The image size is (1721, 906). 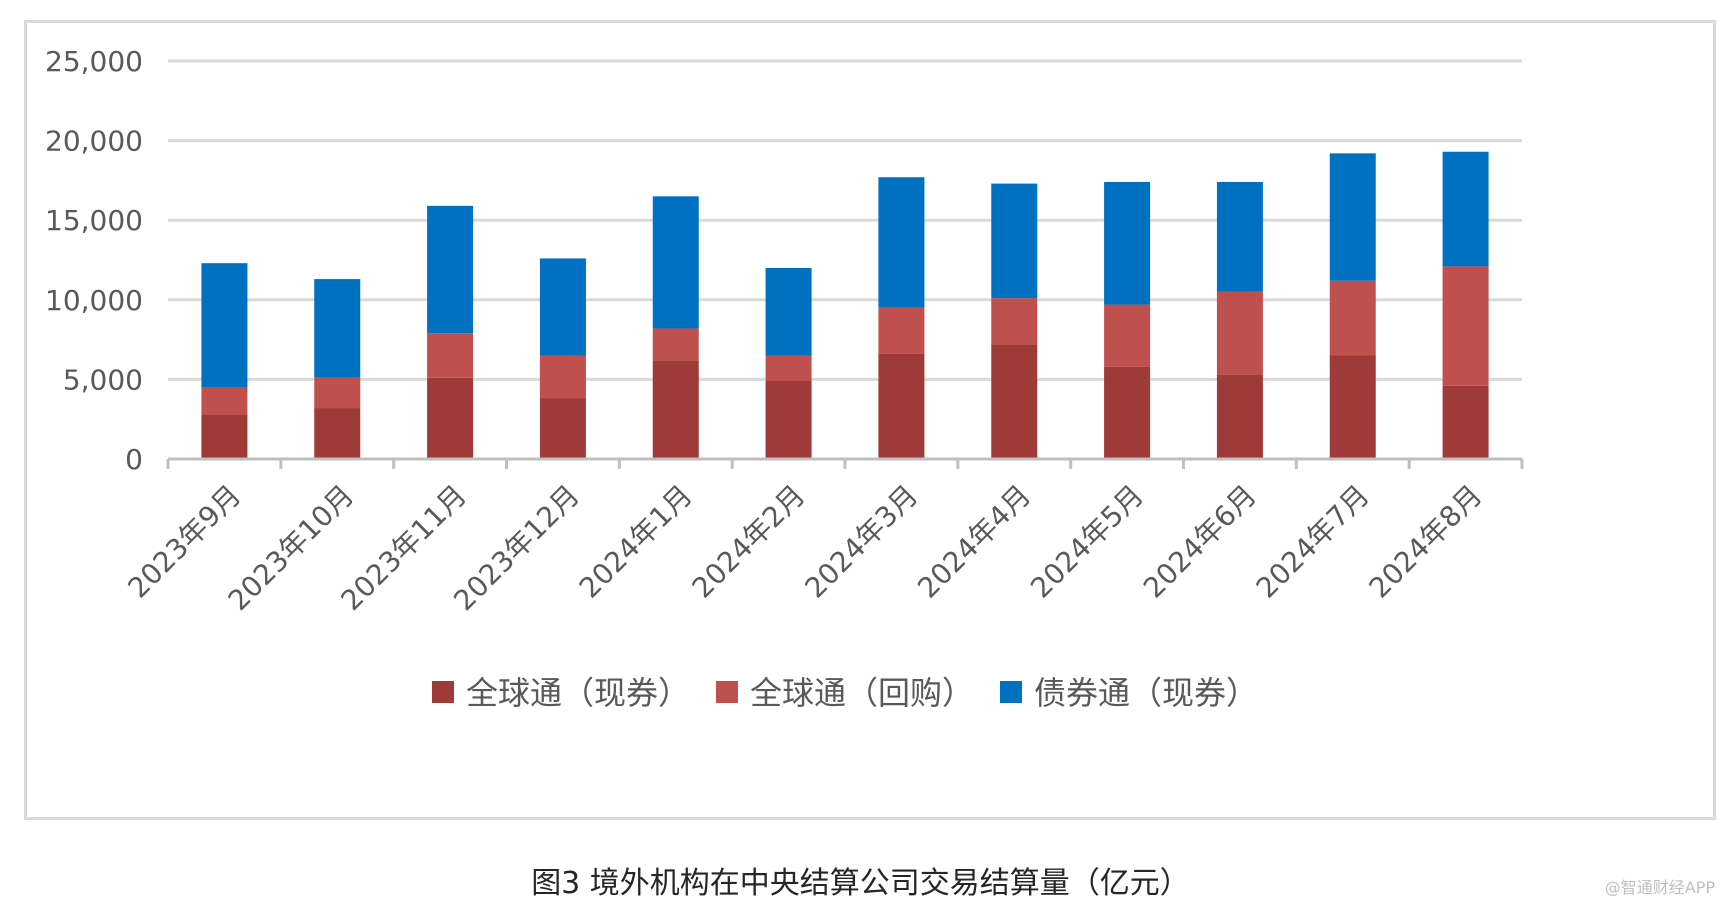 I want to click on x-tick-label: 2024年4月, so click(x=974, y=542).